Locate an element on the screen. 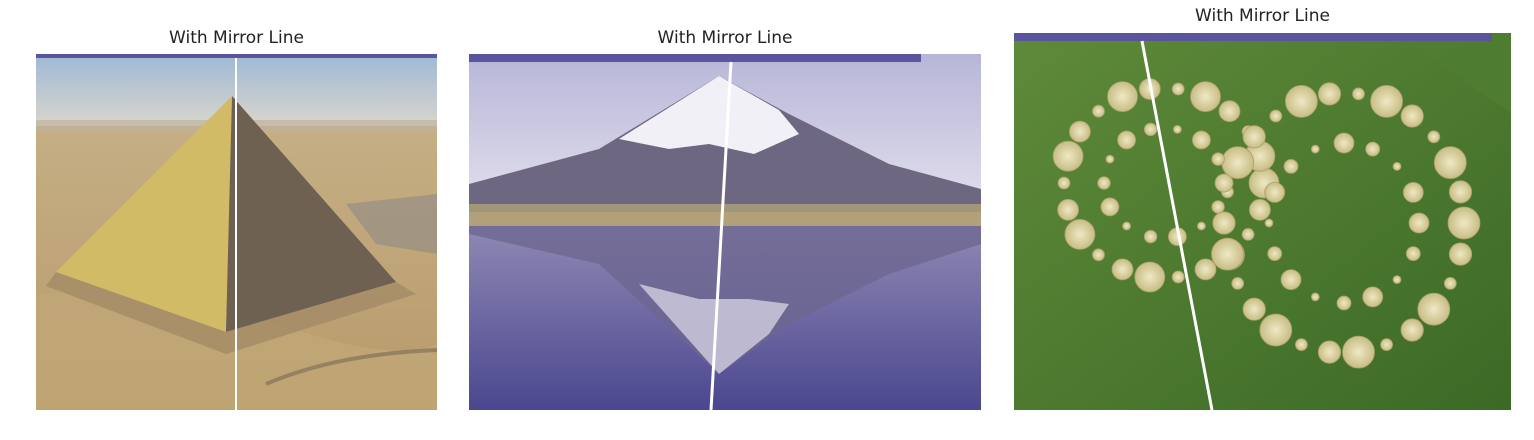 This screenshot has height=440, width=1534. panel-2-title: With Mirror Line is located at coordinates (725, 38).